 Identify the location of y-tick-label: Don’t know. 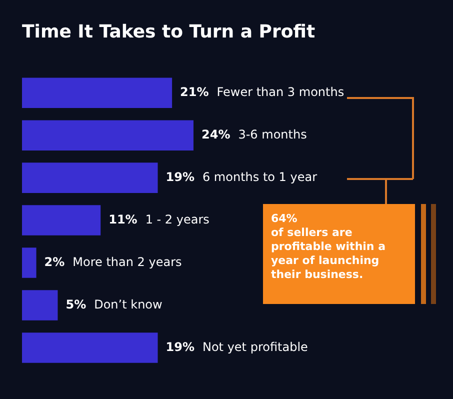
(128, 304).